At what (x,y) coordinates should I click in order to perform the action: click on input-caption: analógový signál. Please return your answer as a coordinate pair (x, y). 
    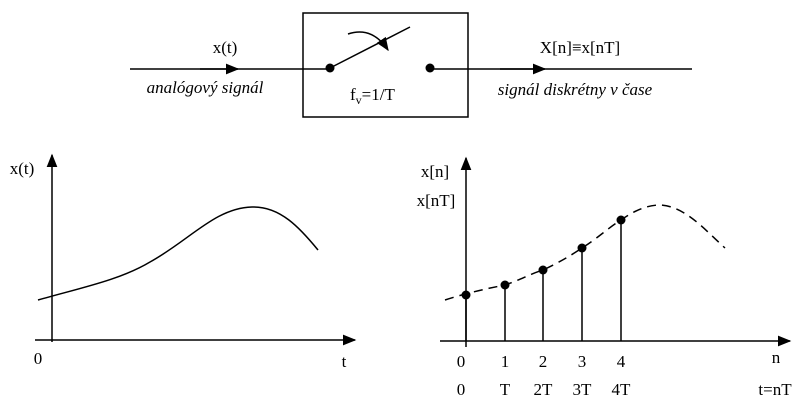
    Looking at the image, I should click on (205, 87).